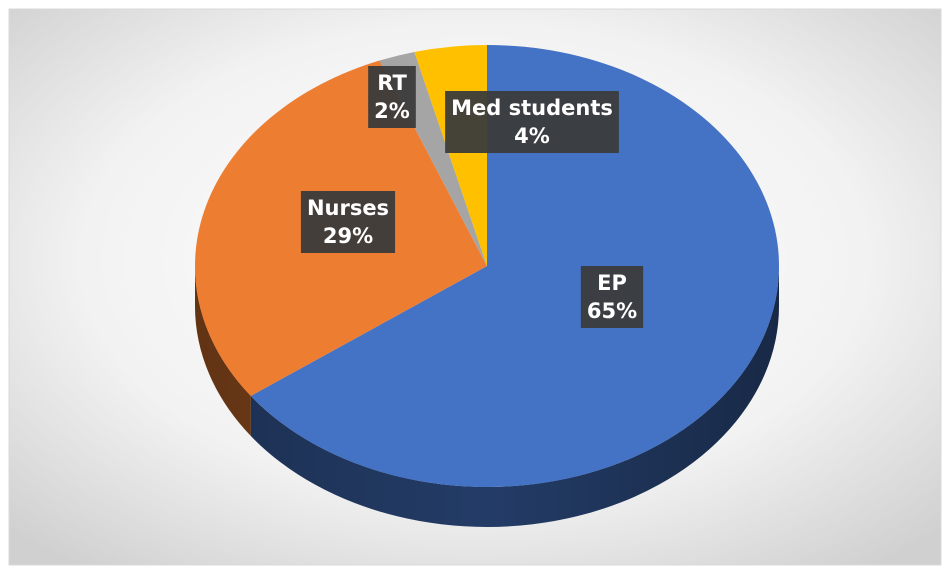 This screenshot has width=950, height=575. I want to click on data-label: Med students 4%, so click(532, 122).